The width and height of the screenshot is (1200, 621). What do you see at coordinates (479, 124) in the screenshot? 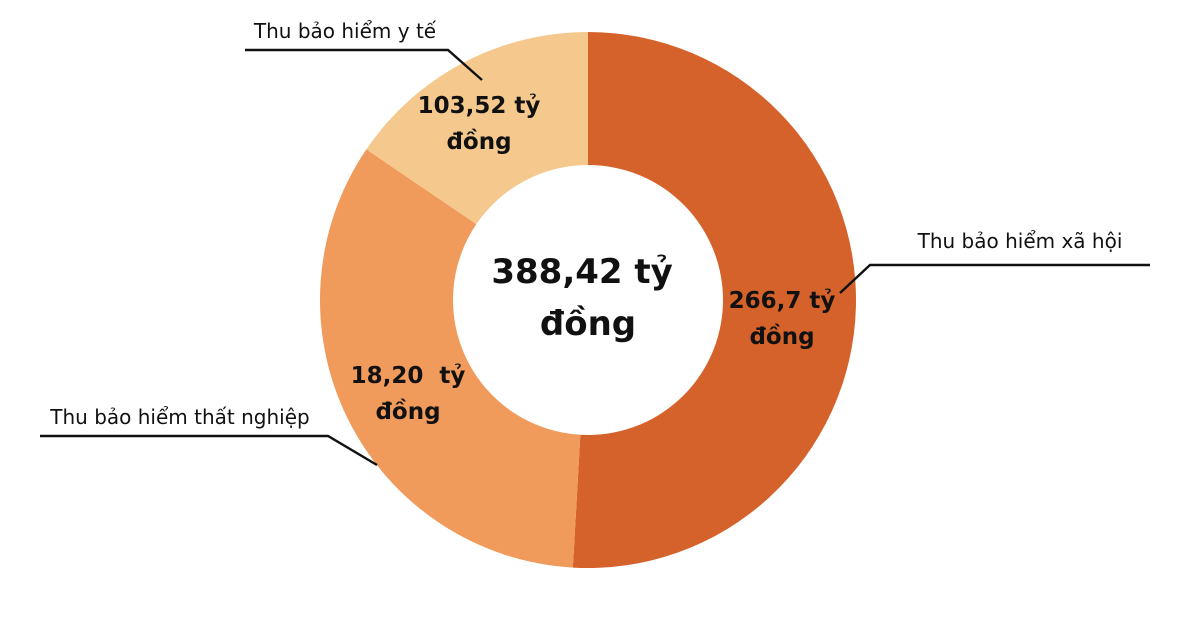
I see `value-label-health-insurance: 103,52 tỷ đồng` at bounding box center [479, 124].